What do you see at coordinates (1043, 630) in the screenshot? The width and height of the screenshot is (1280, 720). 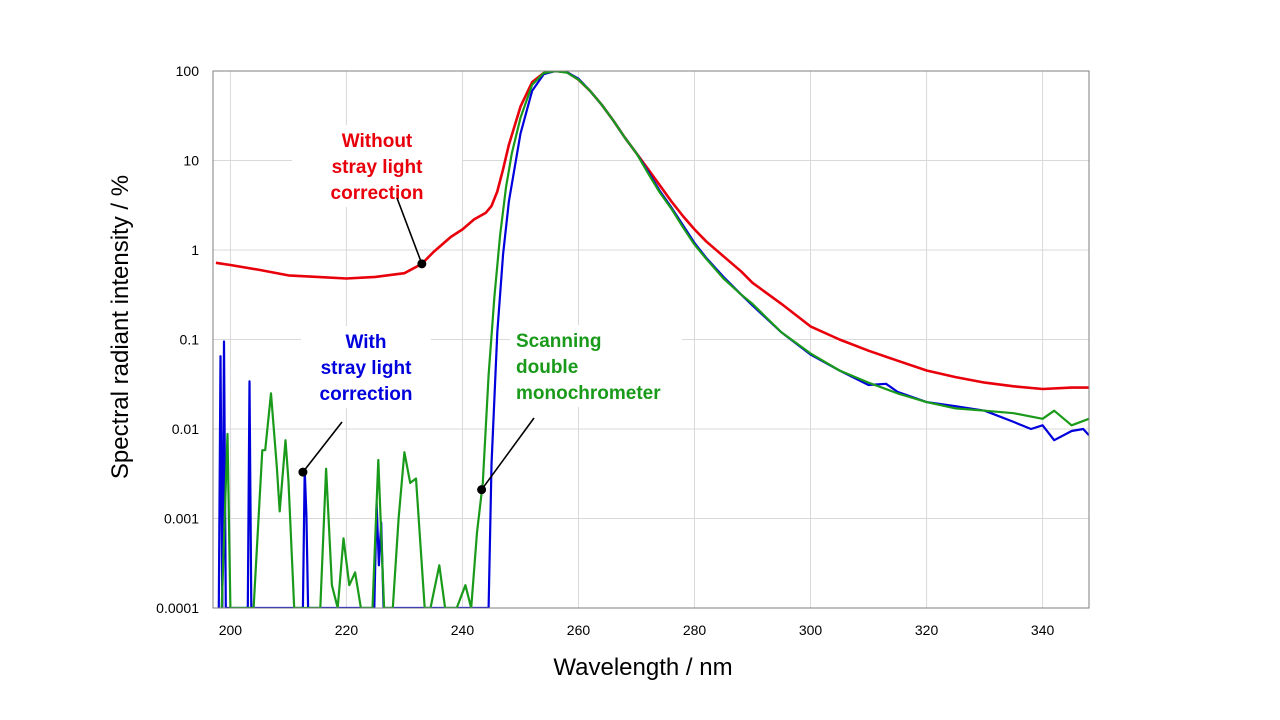 I see `x-tick-label: 340` at bounding box center [1043, 630].